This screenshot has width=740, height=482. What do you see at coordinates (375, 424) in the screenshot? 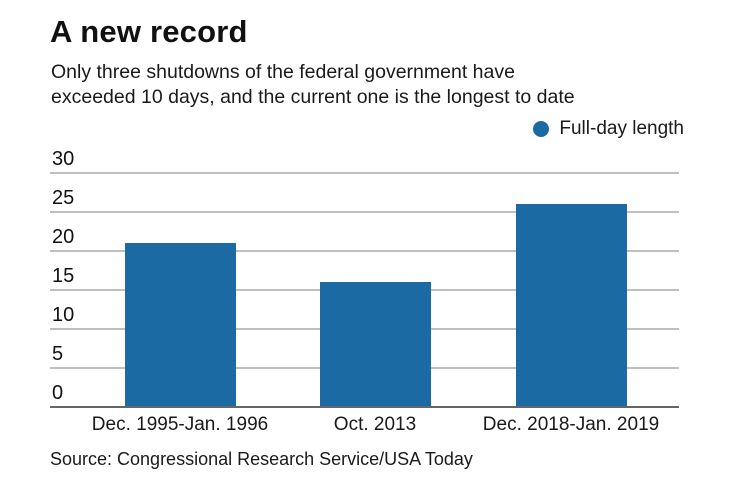
I see `x-tick-label: Oct. 2013` at bounding box center [375, 424].